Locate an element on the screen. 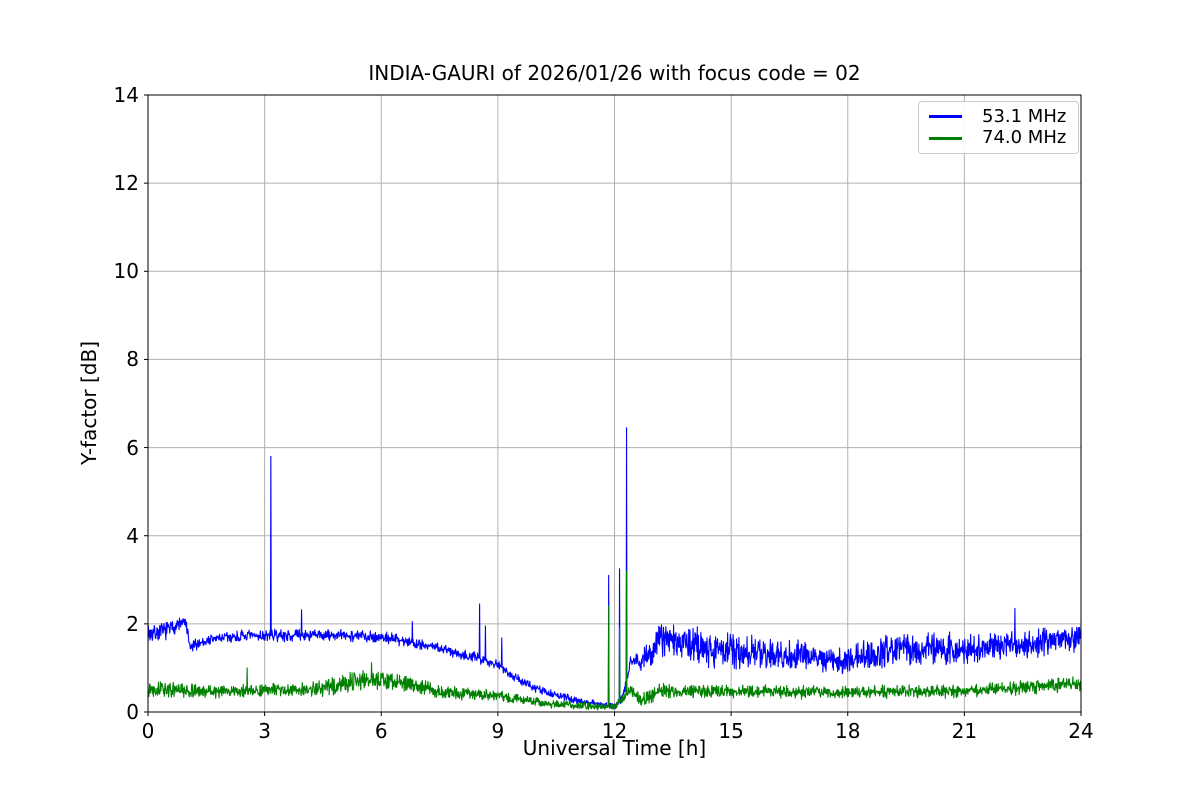 The image size is (1200, 800). x-tick-label: 9 is located at coordinates (498, 731).